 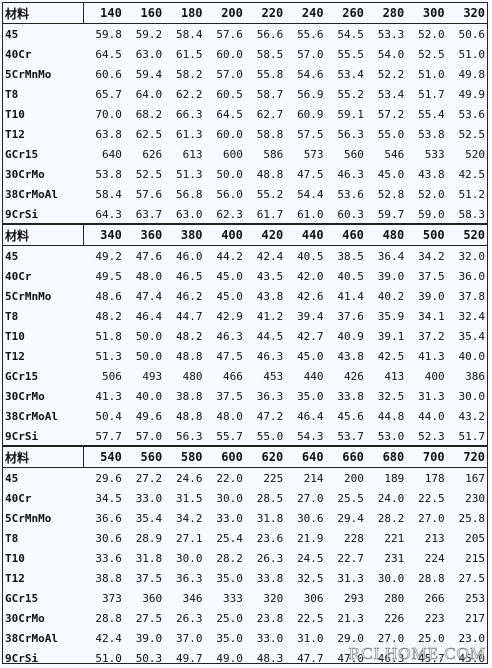 What do you see at coordinates (12, 538) in the screenshot?
I see `material-cell: T8` at bounding box center [12, 538].